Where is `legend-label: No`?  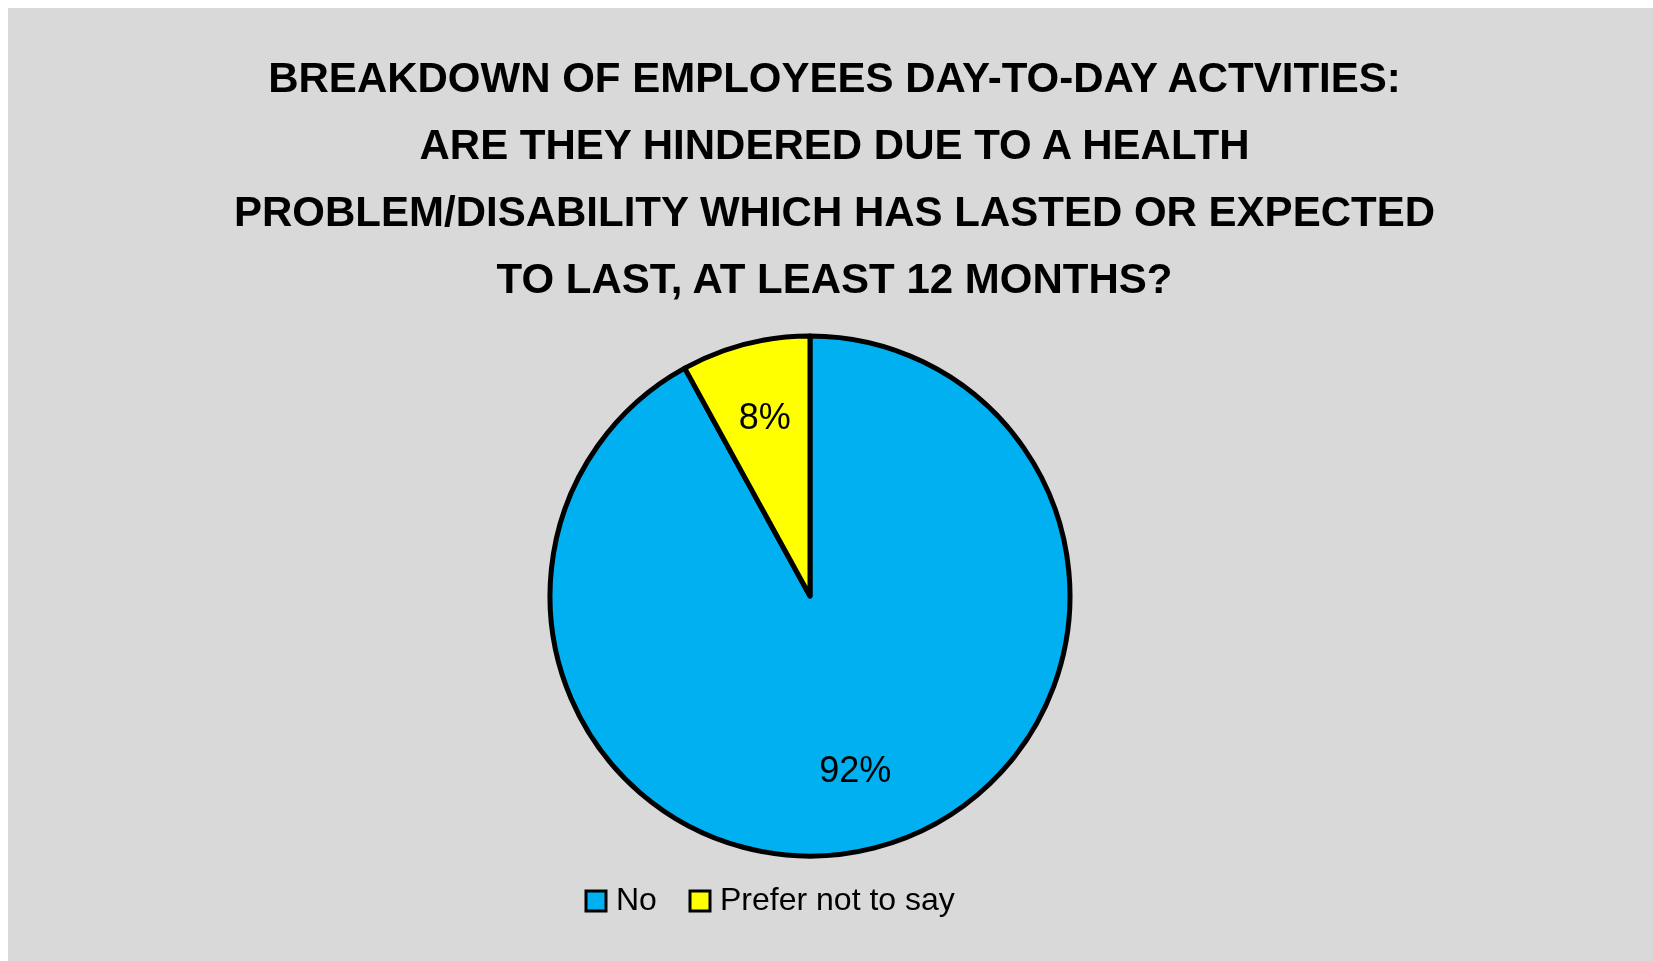 legend-label: No is located at coordinates (636, 899).